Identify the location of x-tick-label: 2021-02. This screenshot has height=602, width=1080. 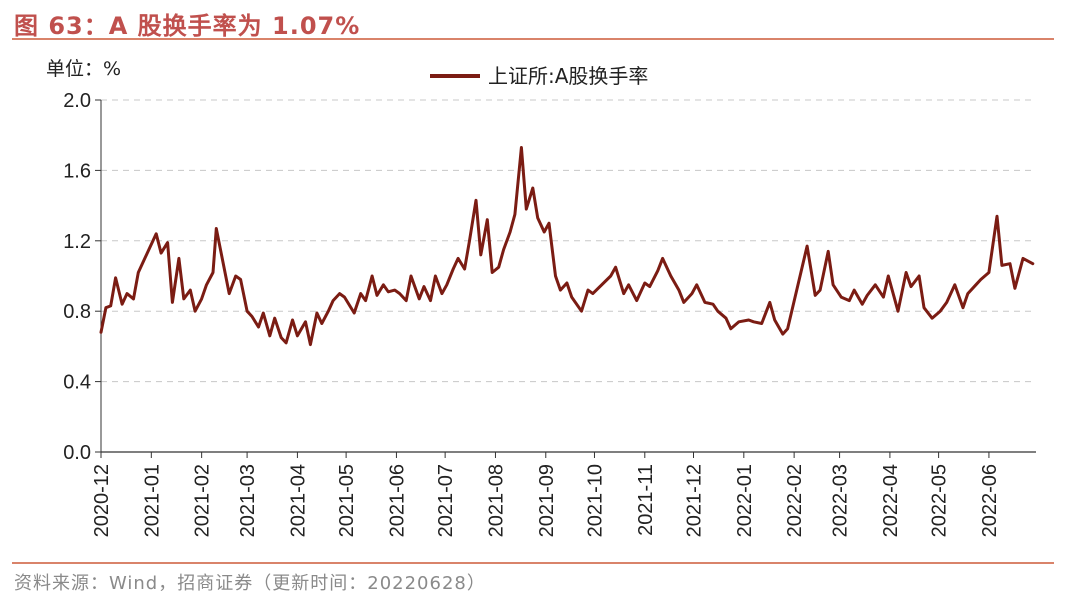
(203, 500).